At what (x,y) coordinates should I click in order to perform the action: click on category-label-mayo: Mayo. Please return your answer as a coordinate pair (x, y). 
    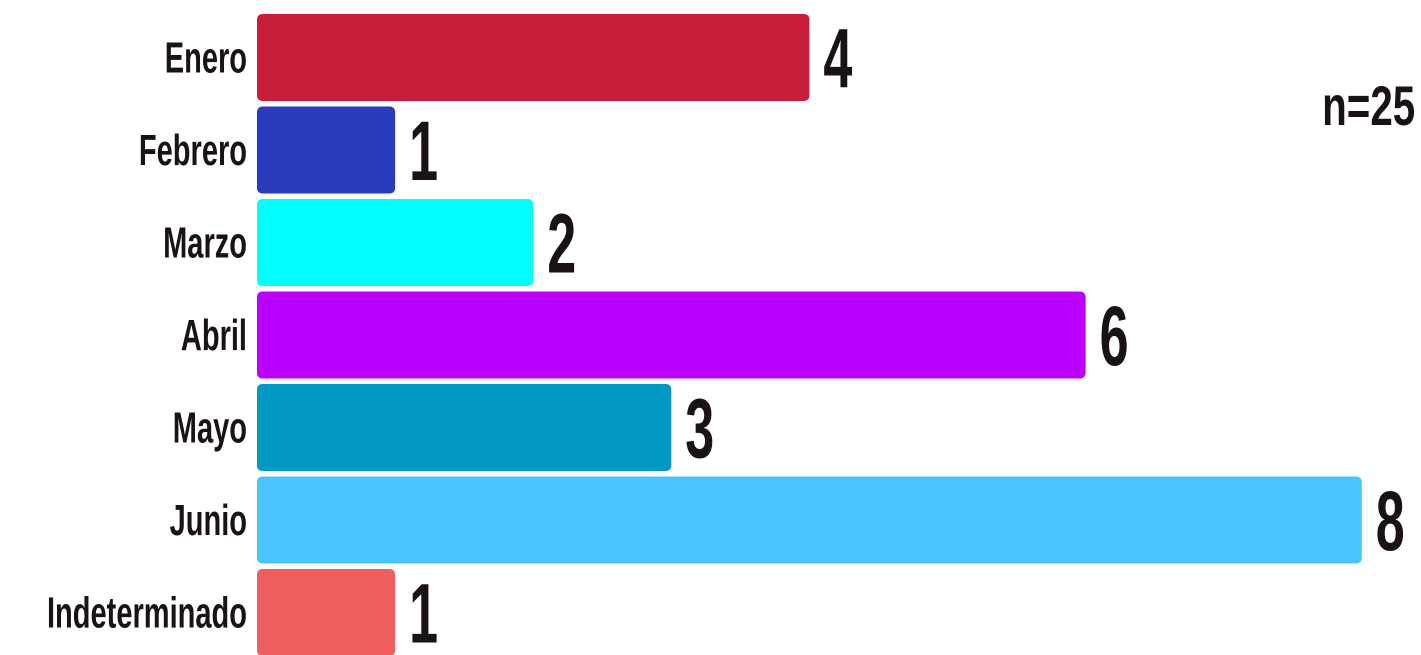
    Looking at the image, I should click on (210, 427).